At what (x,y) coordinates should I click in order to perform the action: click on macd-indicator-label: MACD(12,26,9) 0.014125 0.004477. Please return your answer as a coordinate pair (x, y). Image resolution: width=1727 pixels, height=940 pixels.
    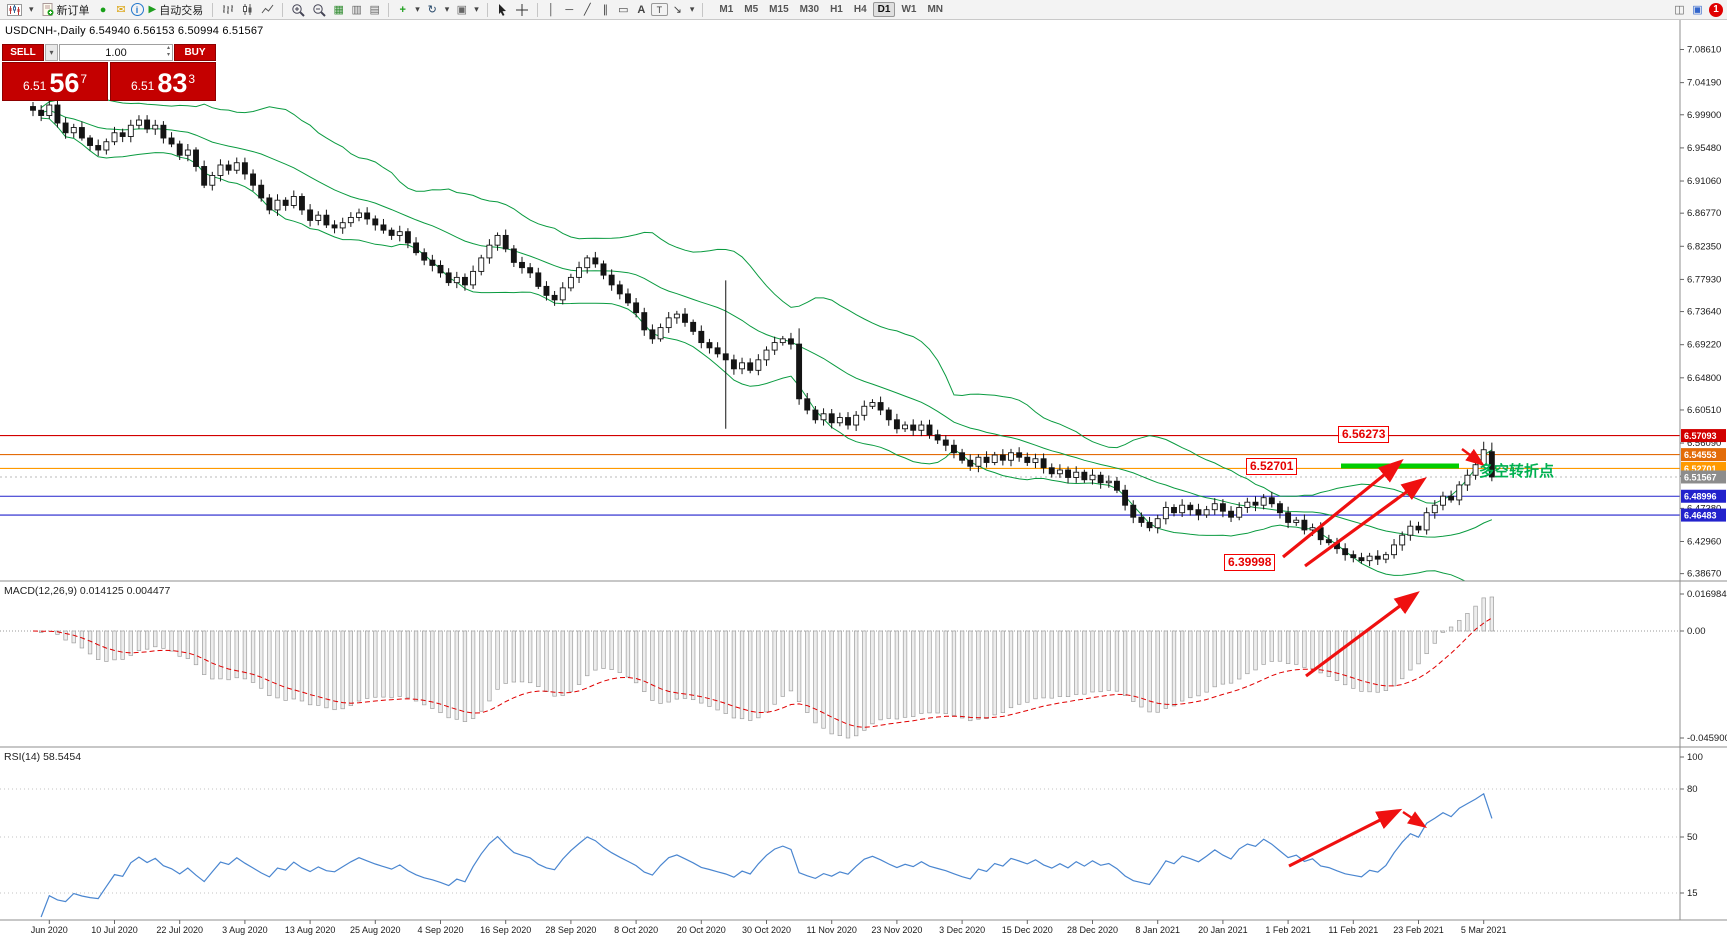
    Looking at the image, I should click on (87, 591).